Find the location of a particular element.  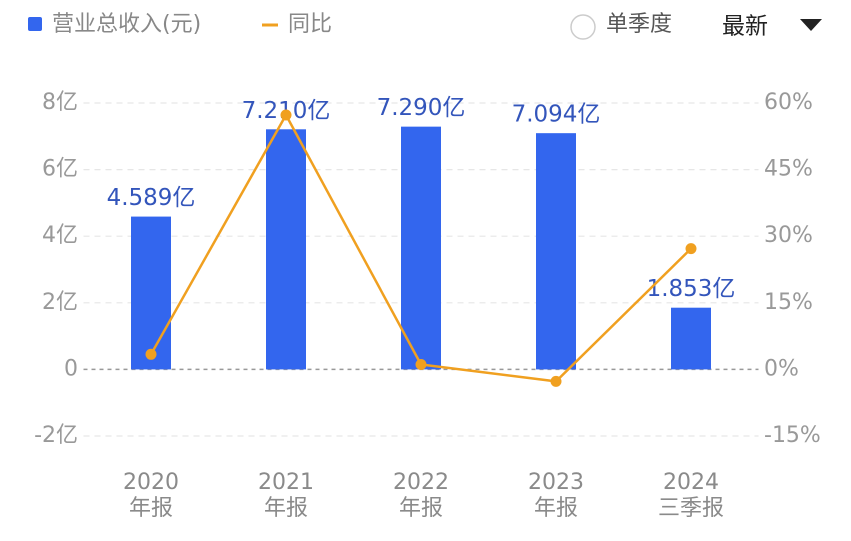

y-tick-label: 2亿 is located at coordinates (60, 302).